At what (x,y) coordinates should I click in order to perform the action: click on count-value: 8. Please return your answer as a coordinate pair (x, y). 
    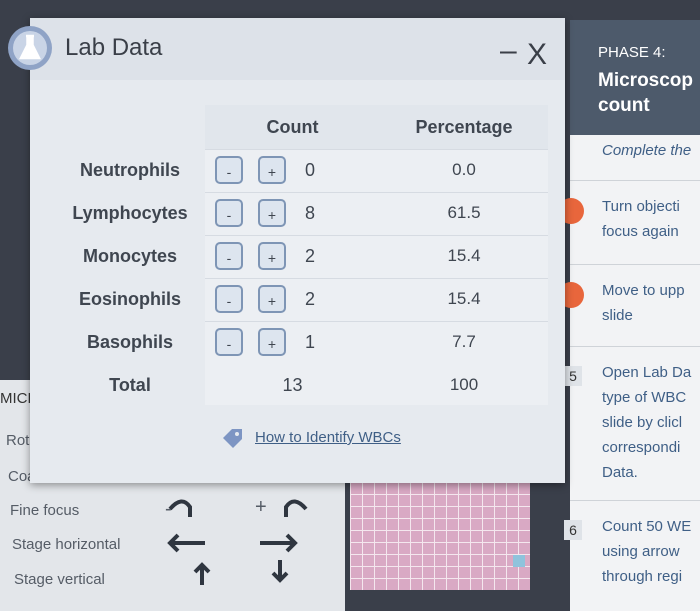
    Looking at the image, I should click on (310, 213).